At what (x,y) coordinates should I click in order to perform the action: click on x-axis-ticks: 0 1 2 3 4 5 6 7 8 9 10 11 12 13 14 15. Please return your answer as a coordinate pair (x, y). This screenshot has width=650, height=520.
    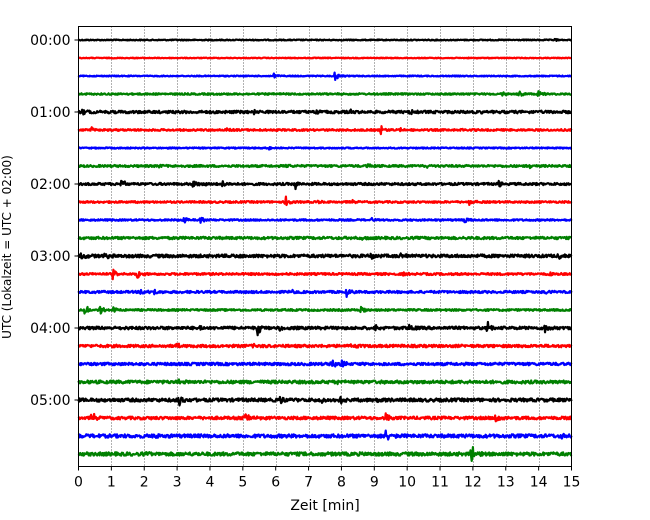
    Looking at the image, I should click on (327, 478).